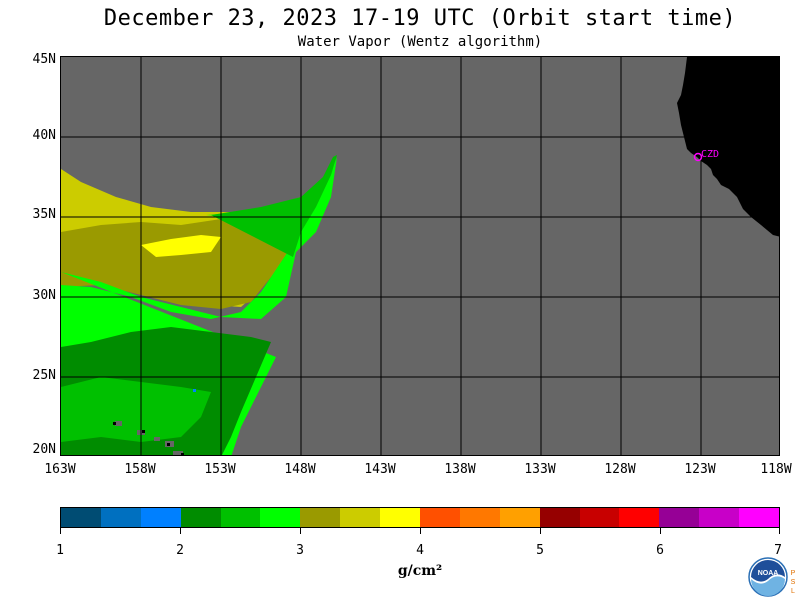 This screenshot has height=603, width=800. What do you see at coordinates (194, 390) in the screenshot?
I see `data-speck` at bounding box center [194, 390].